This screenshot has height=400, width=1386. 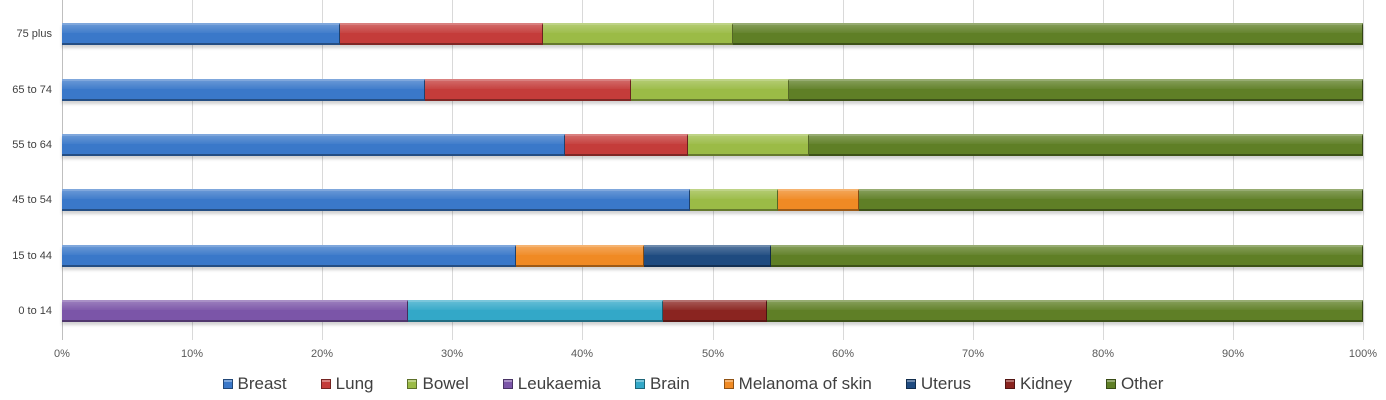 What do you see at coordinates (1363, 354) in the screenshot?
I see `x-tick-label: 100%` at bounding box center [1363, 354].